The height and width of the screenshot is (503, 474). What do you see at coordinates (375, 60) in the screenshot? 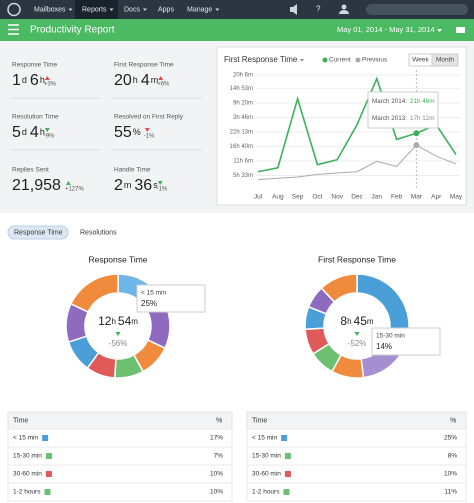
I see `legend-label: Previous` at bounding box center [375, 60].